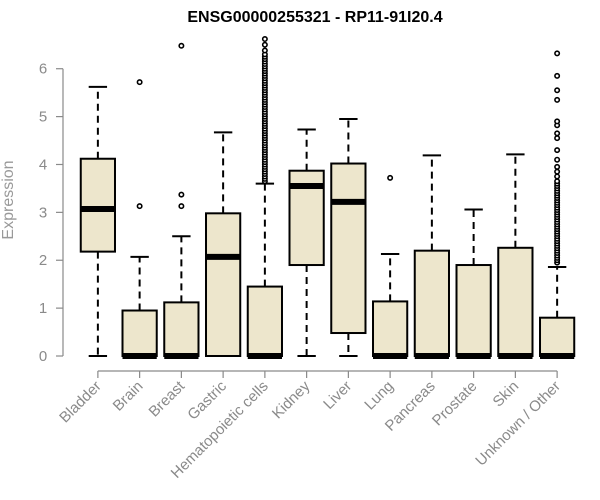 This screenshot has height=500, width=600. I want to click on box-pancreas, so click(431, 256).